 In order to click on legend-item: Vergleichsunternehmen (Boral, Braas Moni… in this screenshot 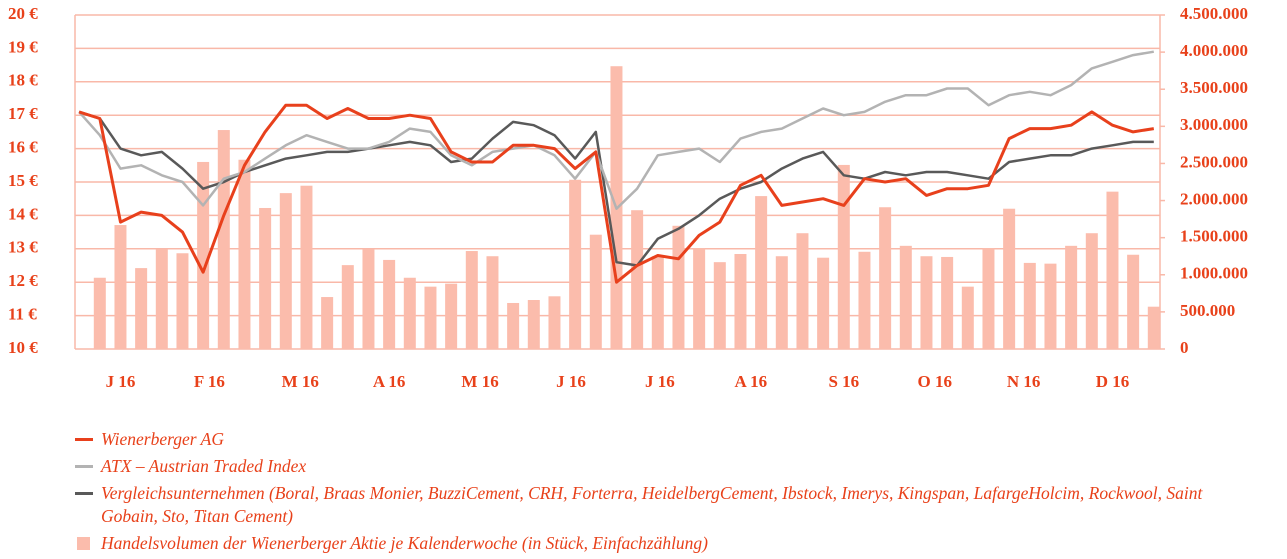, I will do `click(650, 505)`.